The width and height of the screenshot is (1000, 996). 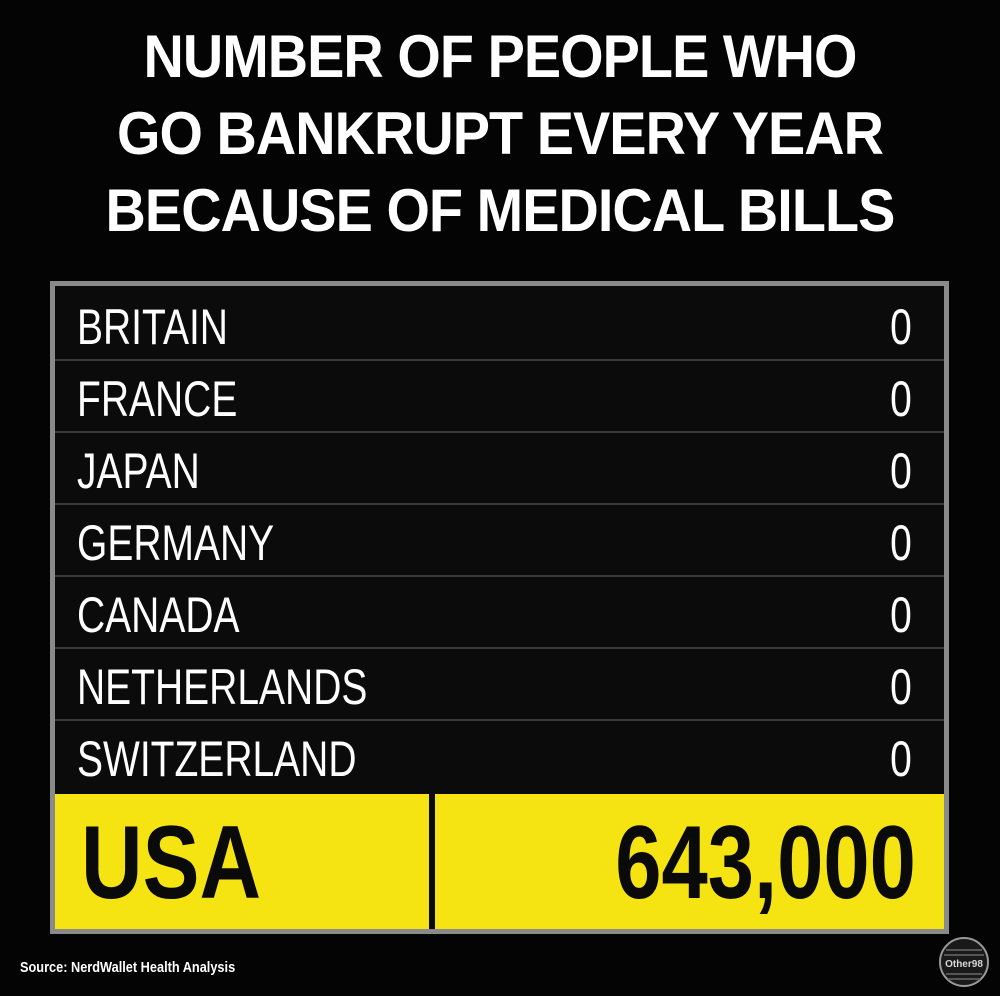 What do you see at coordinates (499, 541) in the screenshot?
I see `table-row: GERMANY 0` at bounding box center [499, 541].